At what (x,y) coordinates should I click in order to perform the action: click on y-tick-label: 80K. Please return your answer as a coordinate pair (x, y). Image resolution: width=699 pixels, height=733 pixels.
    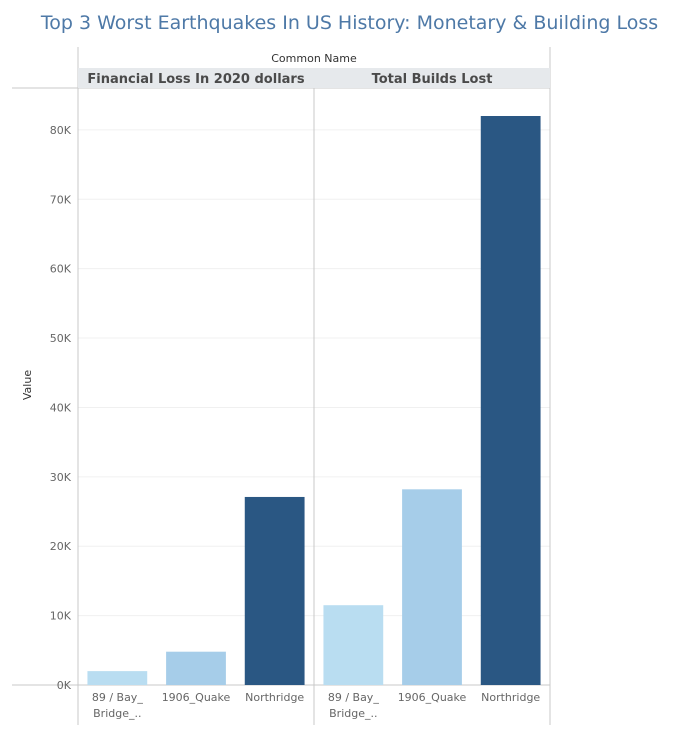
    Looking at the image, I should click on (61, 130).